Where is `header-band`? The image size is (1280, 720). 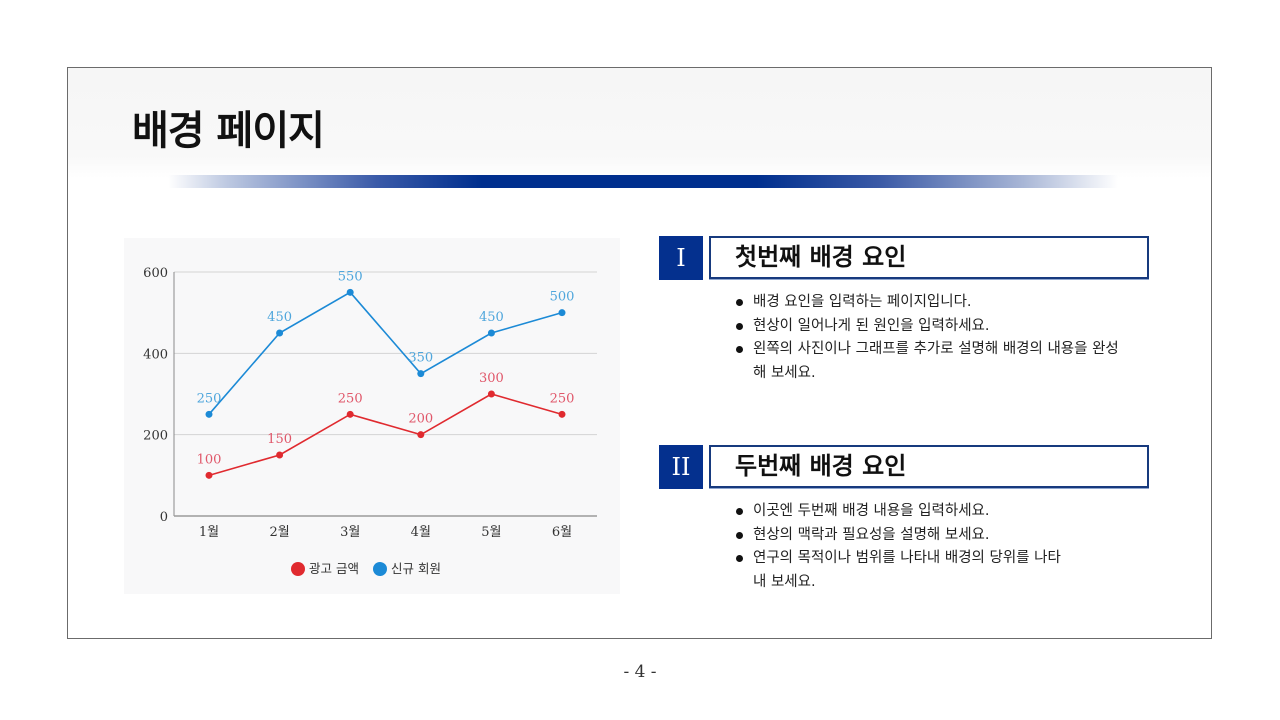
header-band is located at coordinates (639, 123).